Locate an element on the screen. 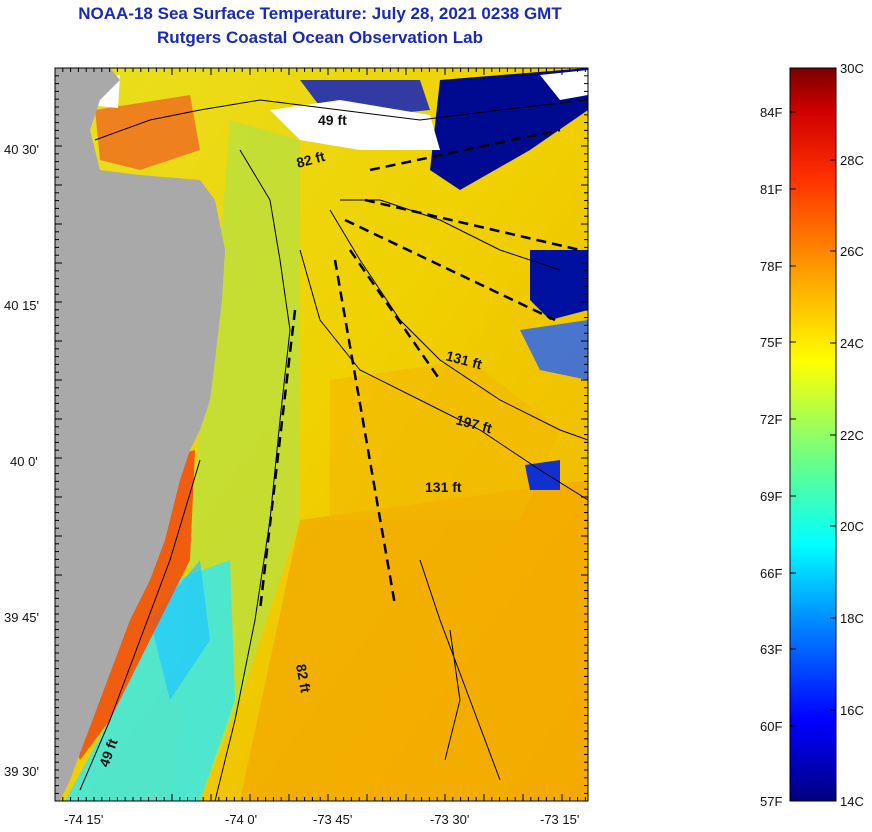 The width and height of the screenshot is (872, 832). colorbar-c-label: 20C is located at coordinates (852, 526).